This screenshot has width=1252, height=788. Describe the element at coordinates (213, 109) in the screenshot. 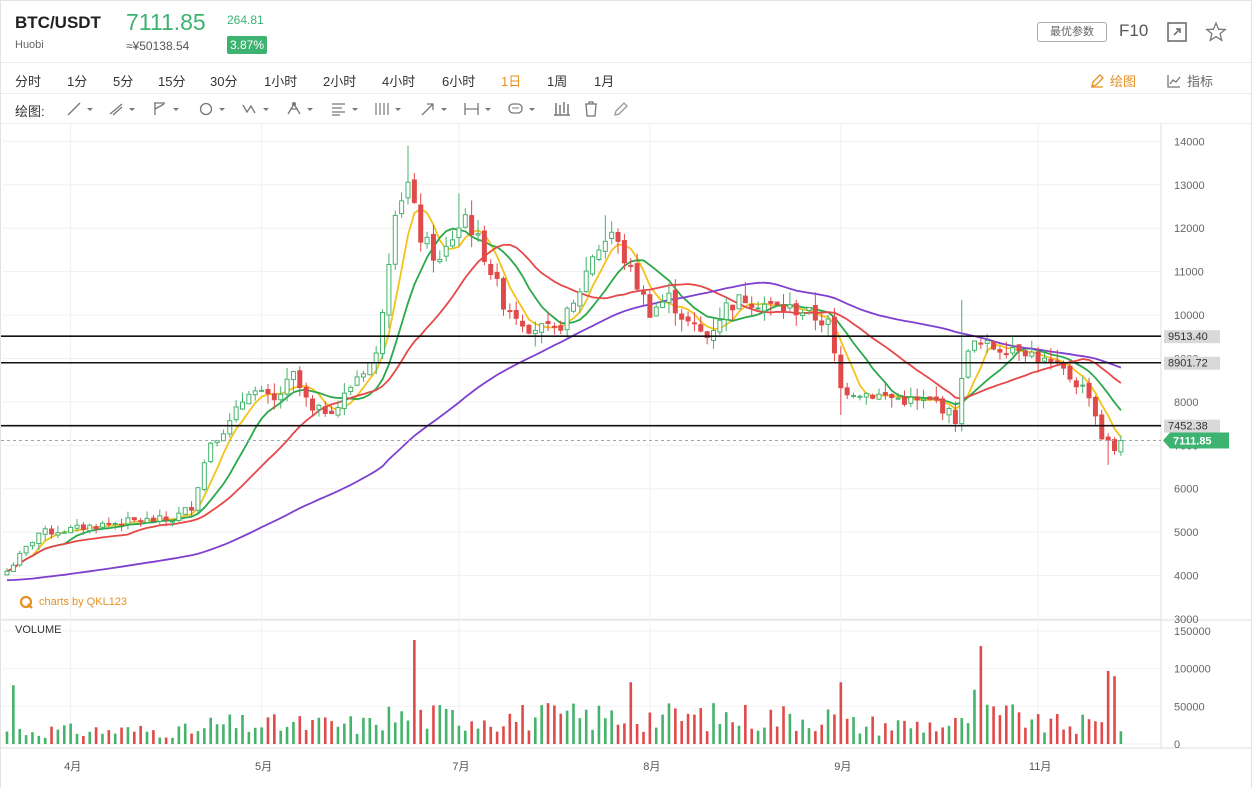

I see `shape-tool-icon` at that location.